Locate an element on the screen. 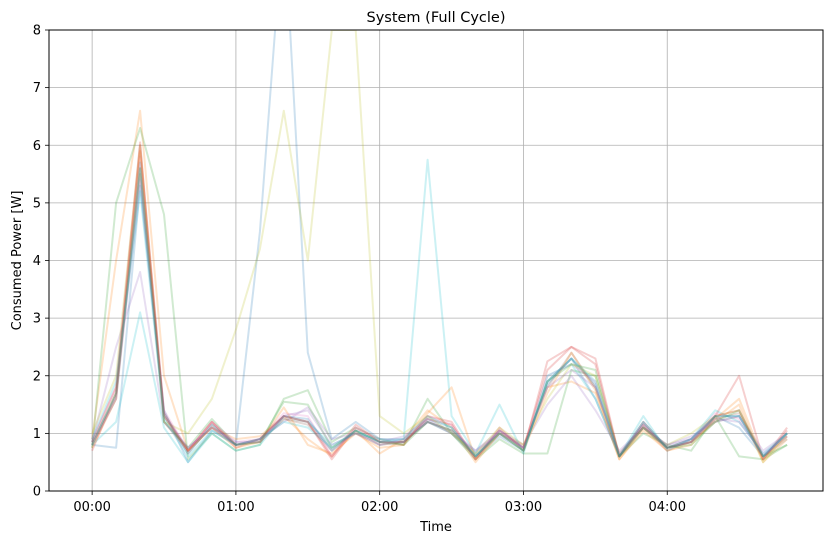 The width and height of the screenshot is (833, 545). y-axis-label: Consumed Power [W] is located at coordinates (17, 261).